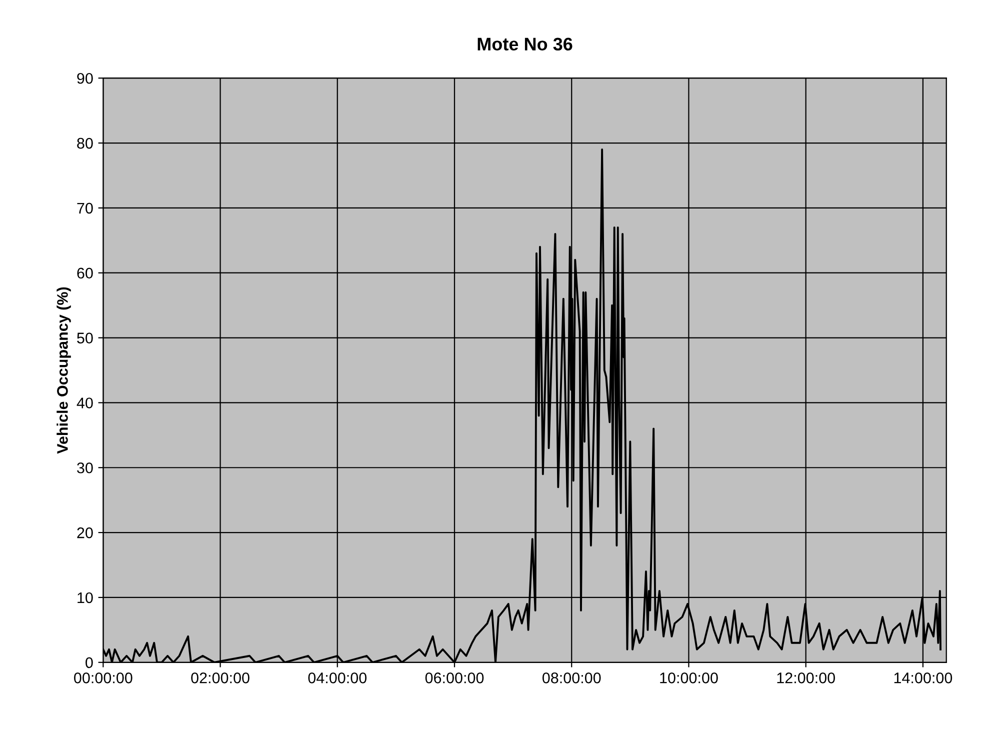 The width and height of the screenshot is (992, 751). What do you see at coordinates (84, 403) in the screenshot?
I see `y-tick-label: 40` at bounding box center [84, 403].